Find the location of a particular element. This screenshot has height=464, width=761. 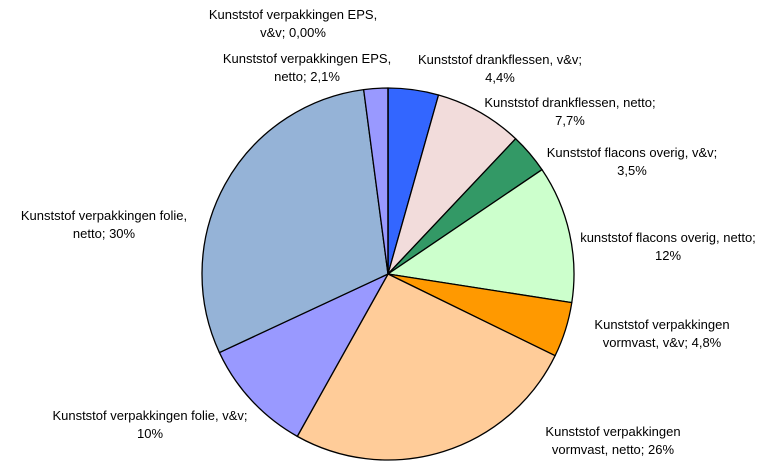

slice-label: Kunststof verpakkingen folie, v&v; 10% is located at coordinates (150, 425).